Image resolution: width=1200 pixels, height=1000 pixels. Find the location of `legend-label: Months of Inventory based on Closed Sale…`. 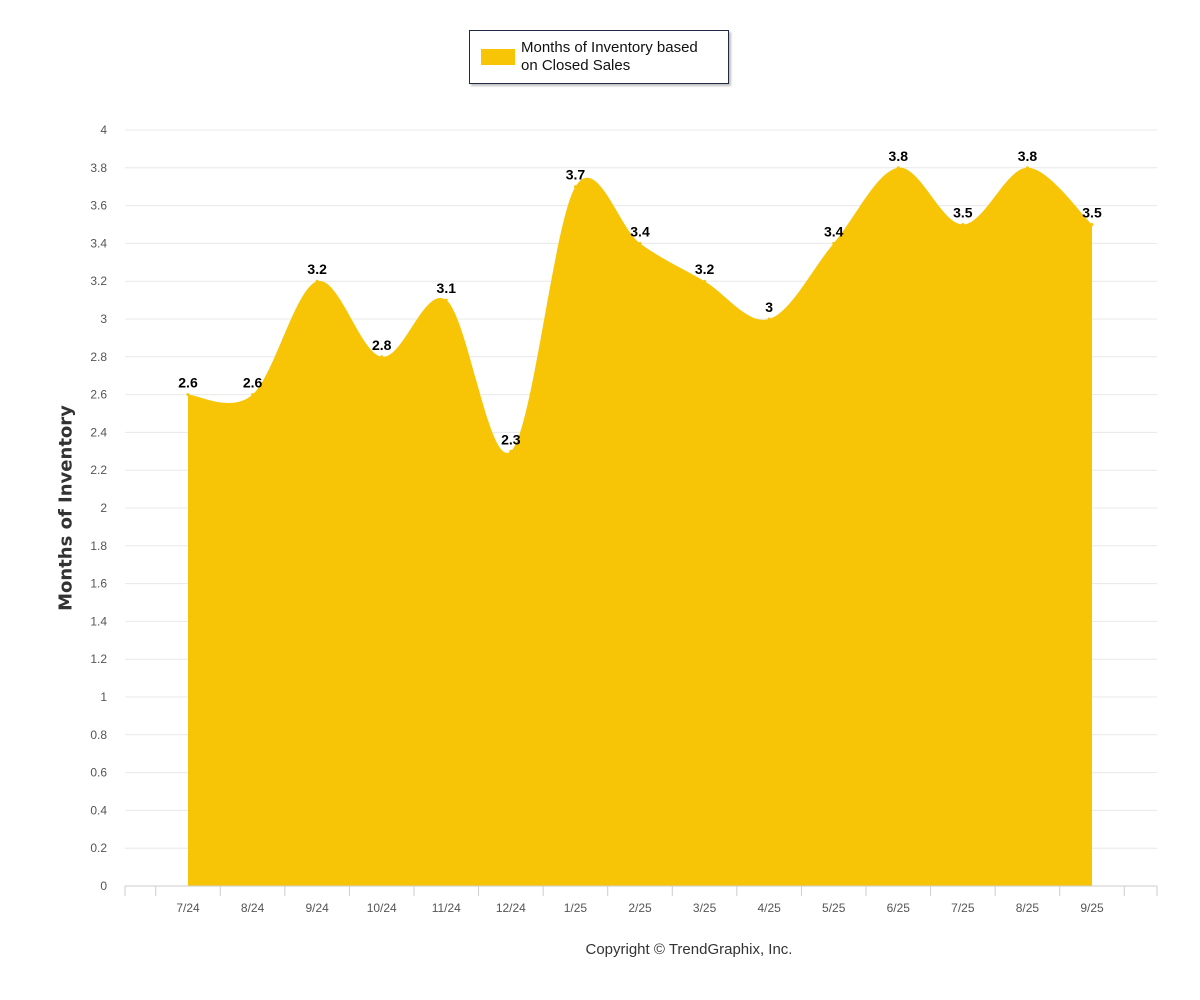

legend-label: Months of Inventory based on Closed Sale… is located at coordinates (621, 57).